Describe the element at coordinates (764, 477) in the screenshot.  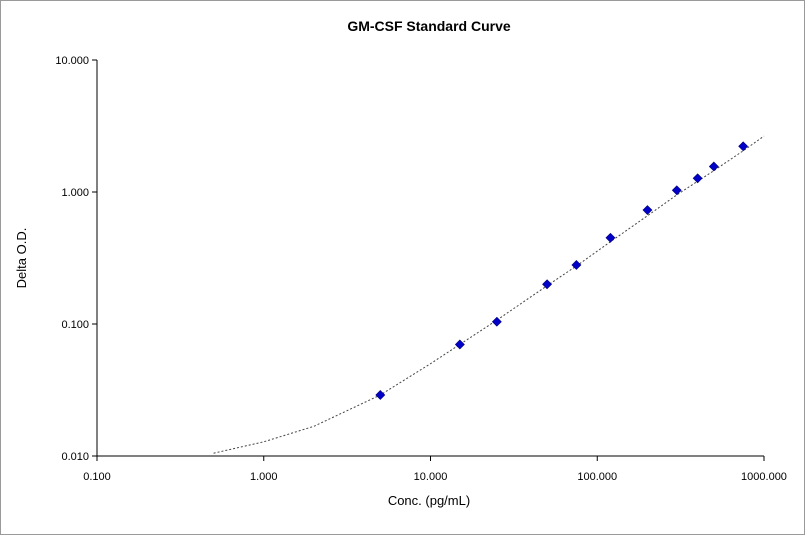
I see `x-tick-label: 1000.000` at that location.